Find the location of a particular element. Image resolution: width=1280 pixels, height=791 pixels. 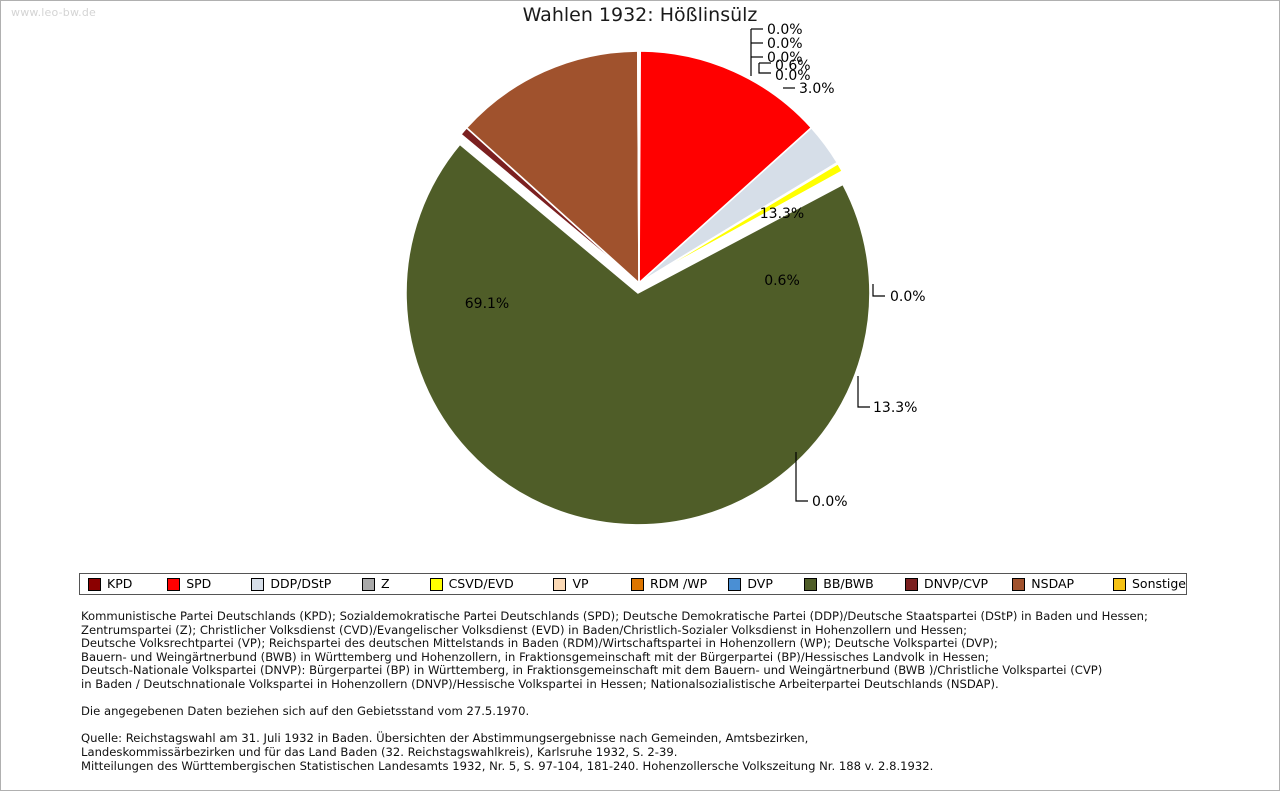

legend-item-label: KPD is located at coordinates (120, 583).